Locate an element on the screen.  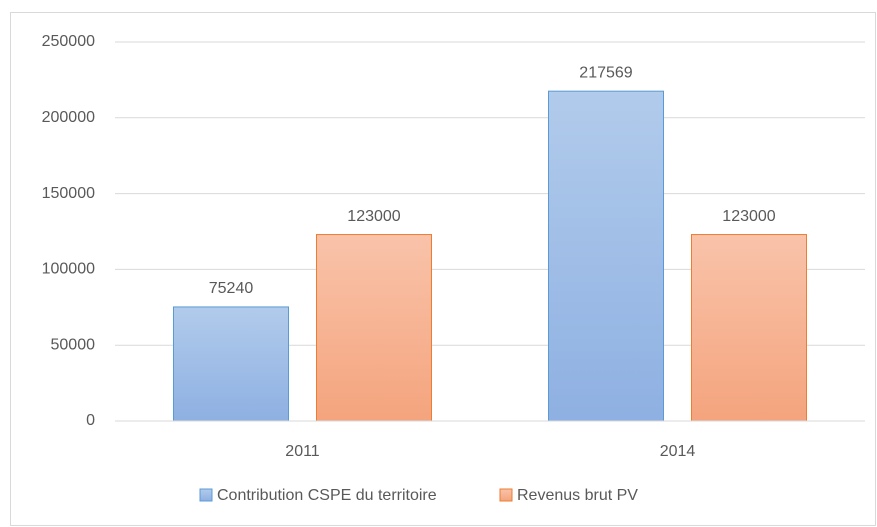
y-tick-label: 0 is located at coordinates (90, 420).